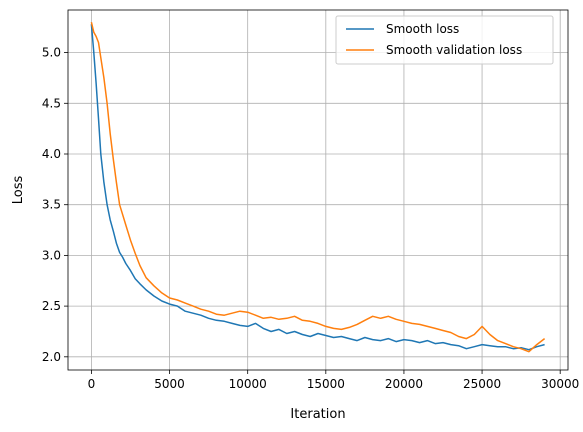  I want to click on x-tick-label: 15000, so click(326, 384).